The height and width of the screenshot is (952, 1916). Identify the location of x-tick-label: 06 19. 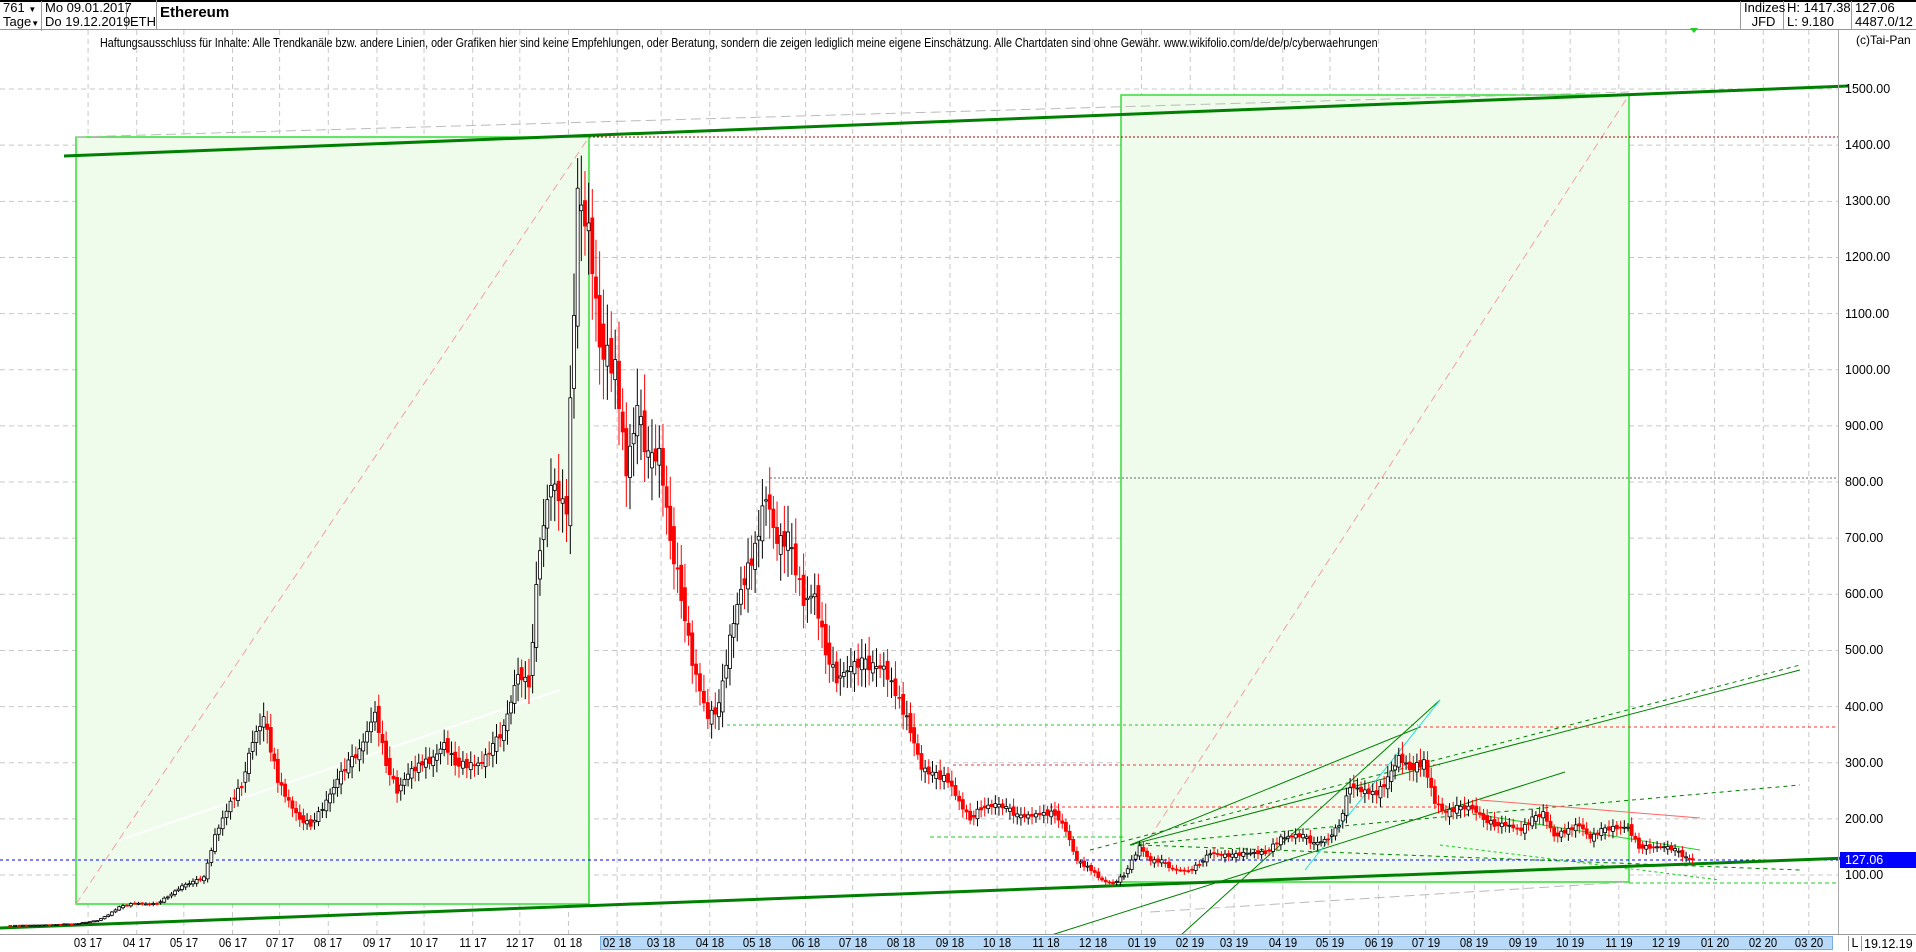
(1378, 943).